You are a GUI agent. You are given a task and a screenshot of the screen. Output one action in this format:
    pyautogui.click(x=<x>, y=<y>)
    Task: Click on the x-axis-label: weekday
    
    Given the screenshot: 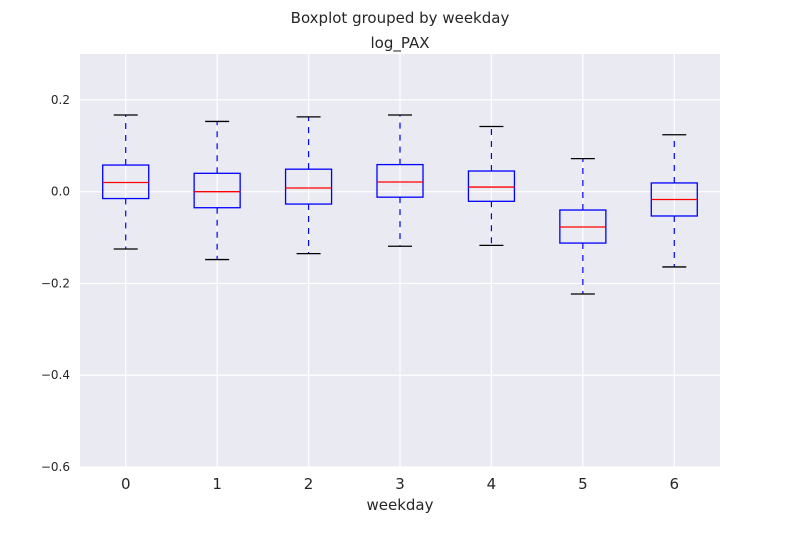 What is the action you would take?
    pyautogui.click(x=399, y=505)
    